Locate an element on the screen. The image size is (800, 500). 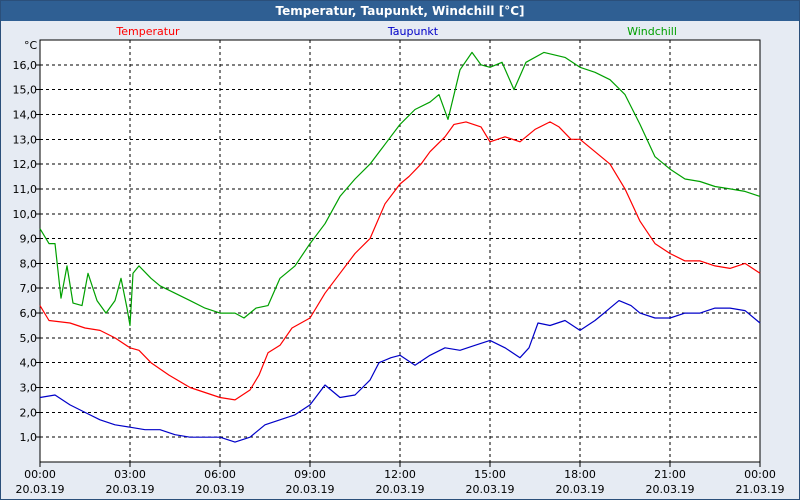
y-tick-label: 13,0 is located at coordinates (25, 139).